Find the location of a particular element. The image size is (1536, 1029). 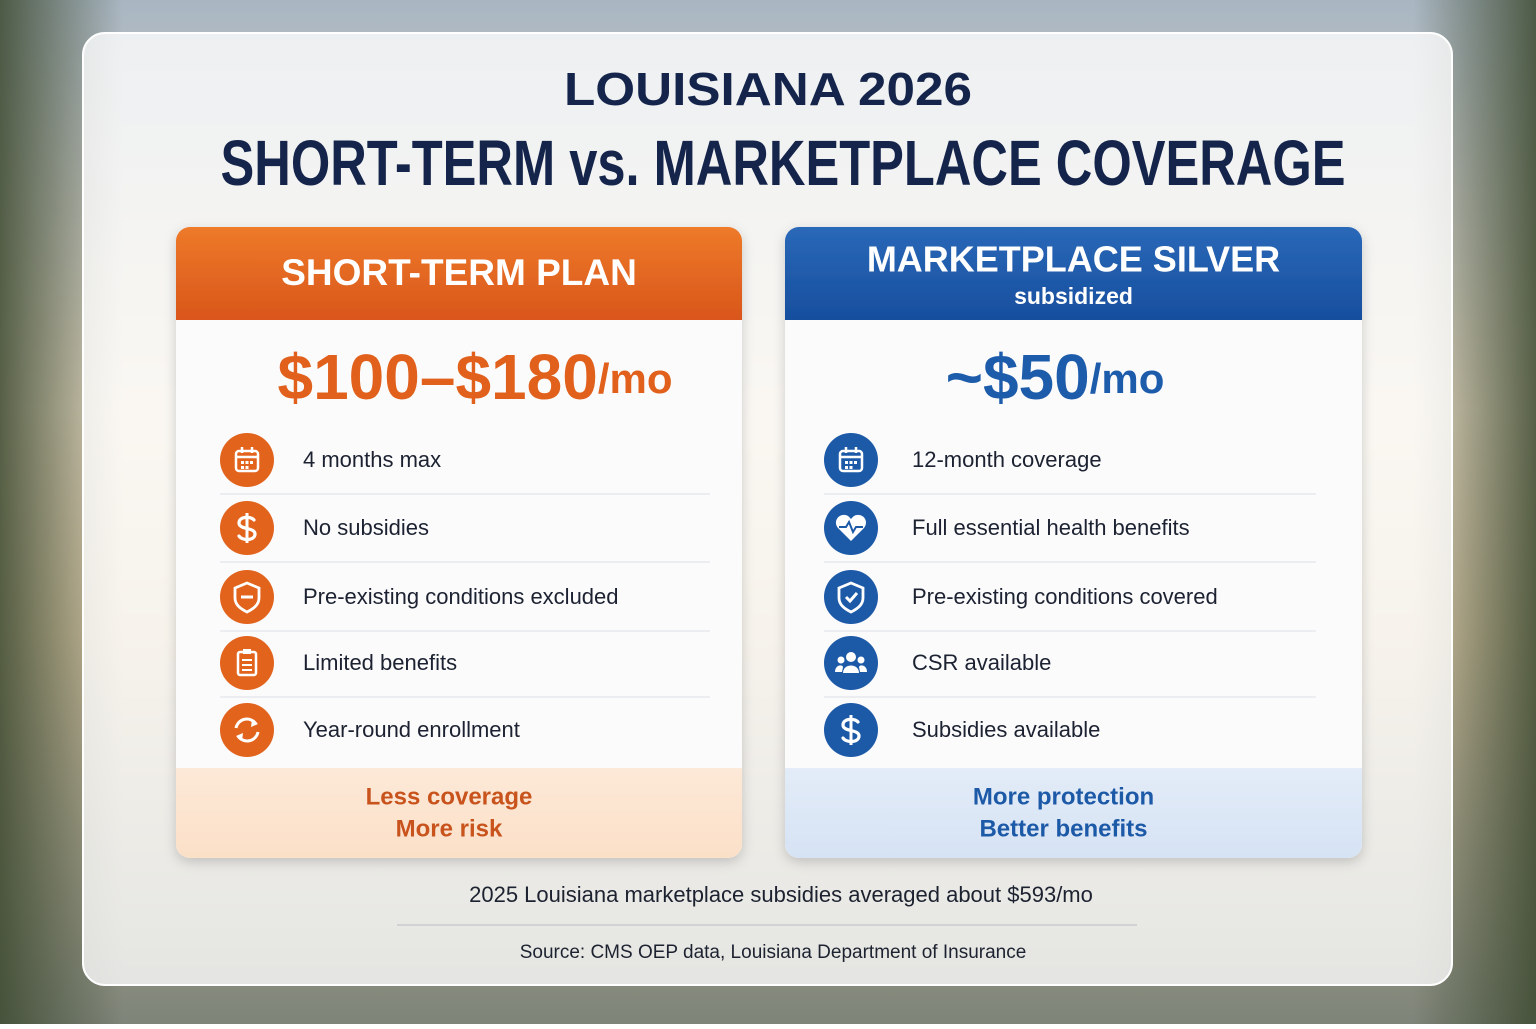

footer-text: Less coverage is located at coordinates (449, 796).